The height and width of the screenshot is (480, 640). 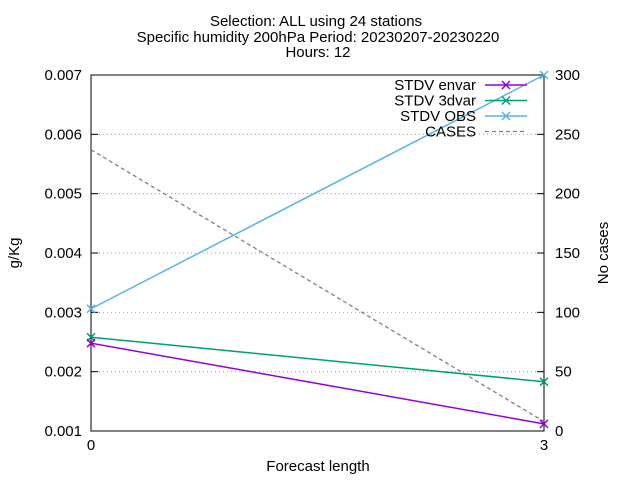 I want to click on y-tick-label-1: 0.002, so click(x=63, y=372).